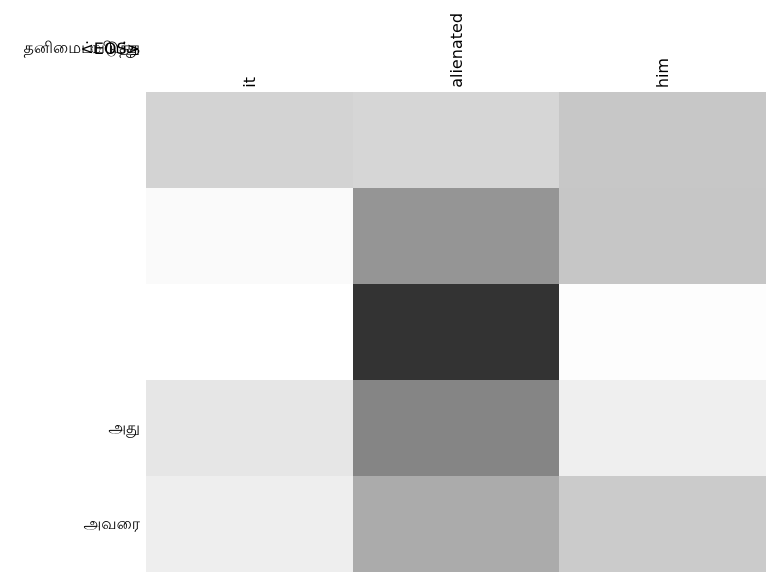 Image resolution: width=775 pixels, height=583 pixels. I want to click on heatmap-cell-r0c1, so click(456, 140).